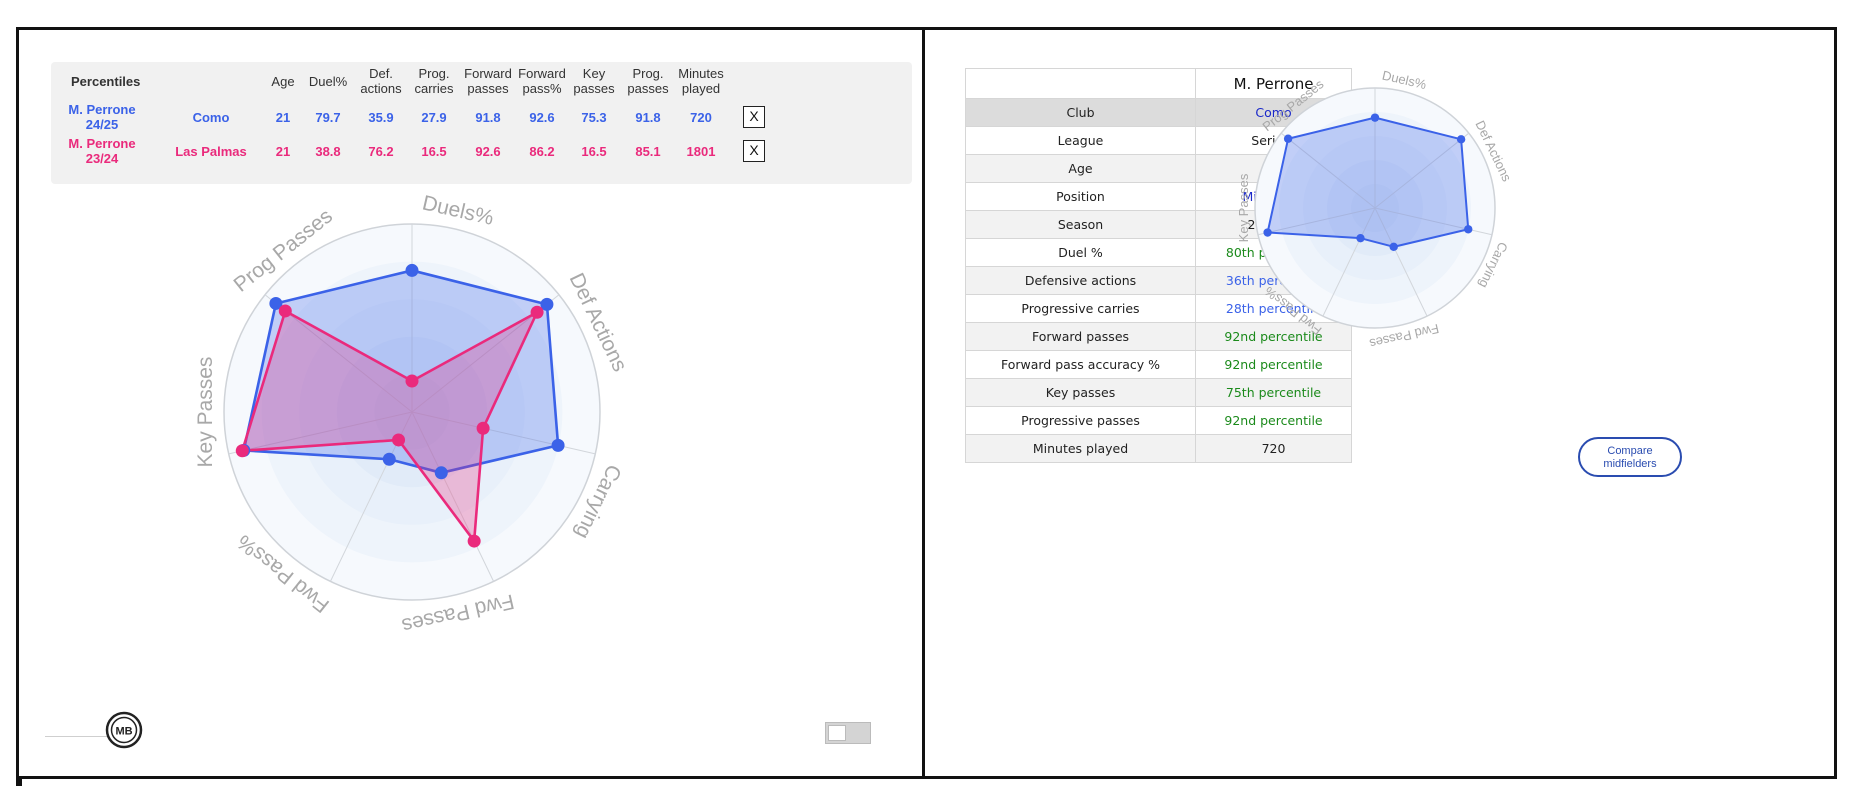 Image resolution: width=1853 pixels, height=786 pixels. I want to click on profile-row: Forward passes 92nd percentile, so click(1158, 336).